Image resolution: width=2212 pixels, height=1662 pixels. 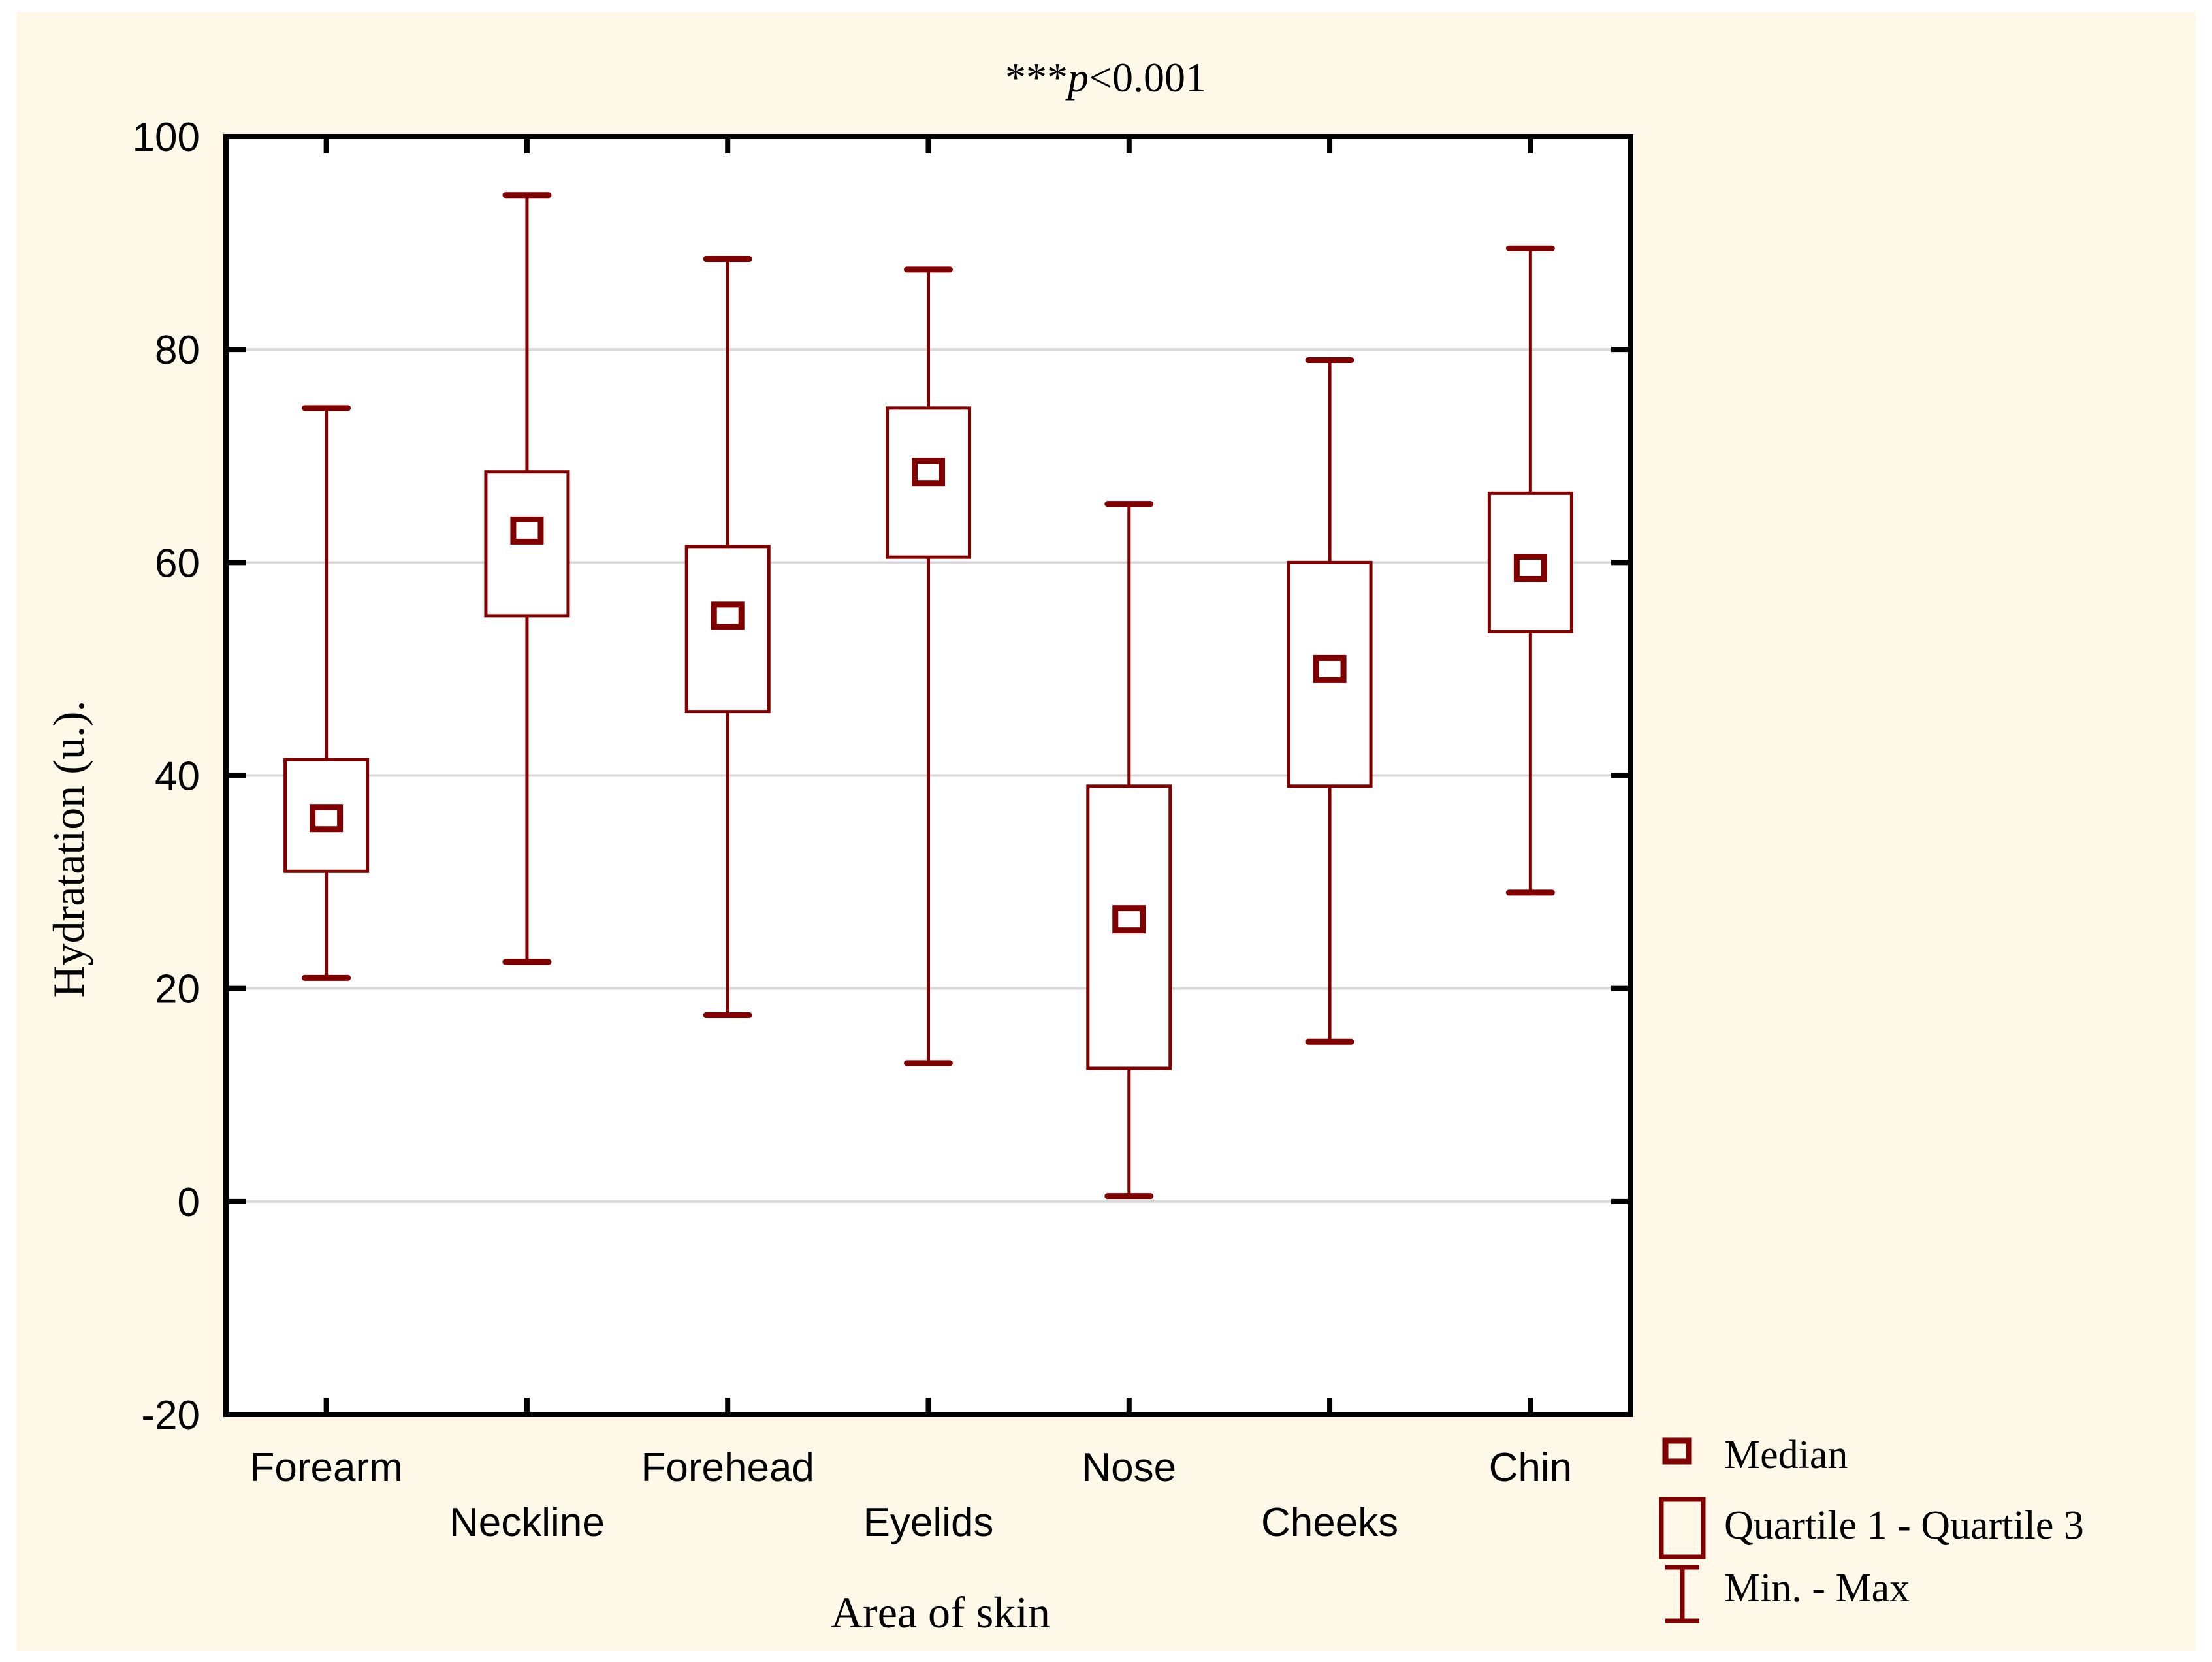 What do you see at coordinates (928, 1522) in the screenshot?
I see `x-category-label-eyelids: Eyelids` at bounding box center [928, 1522].